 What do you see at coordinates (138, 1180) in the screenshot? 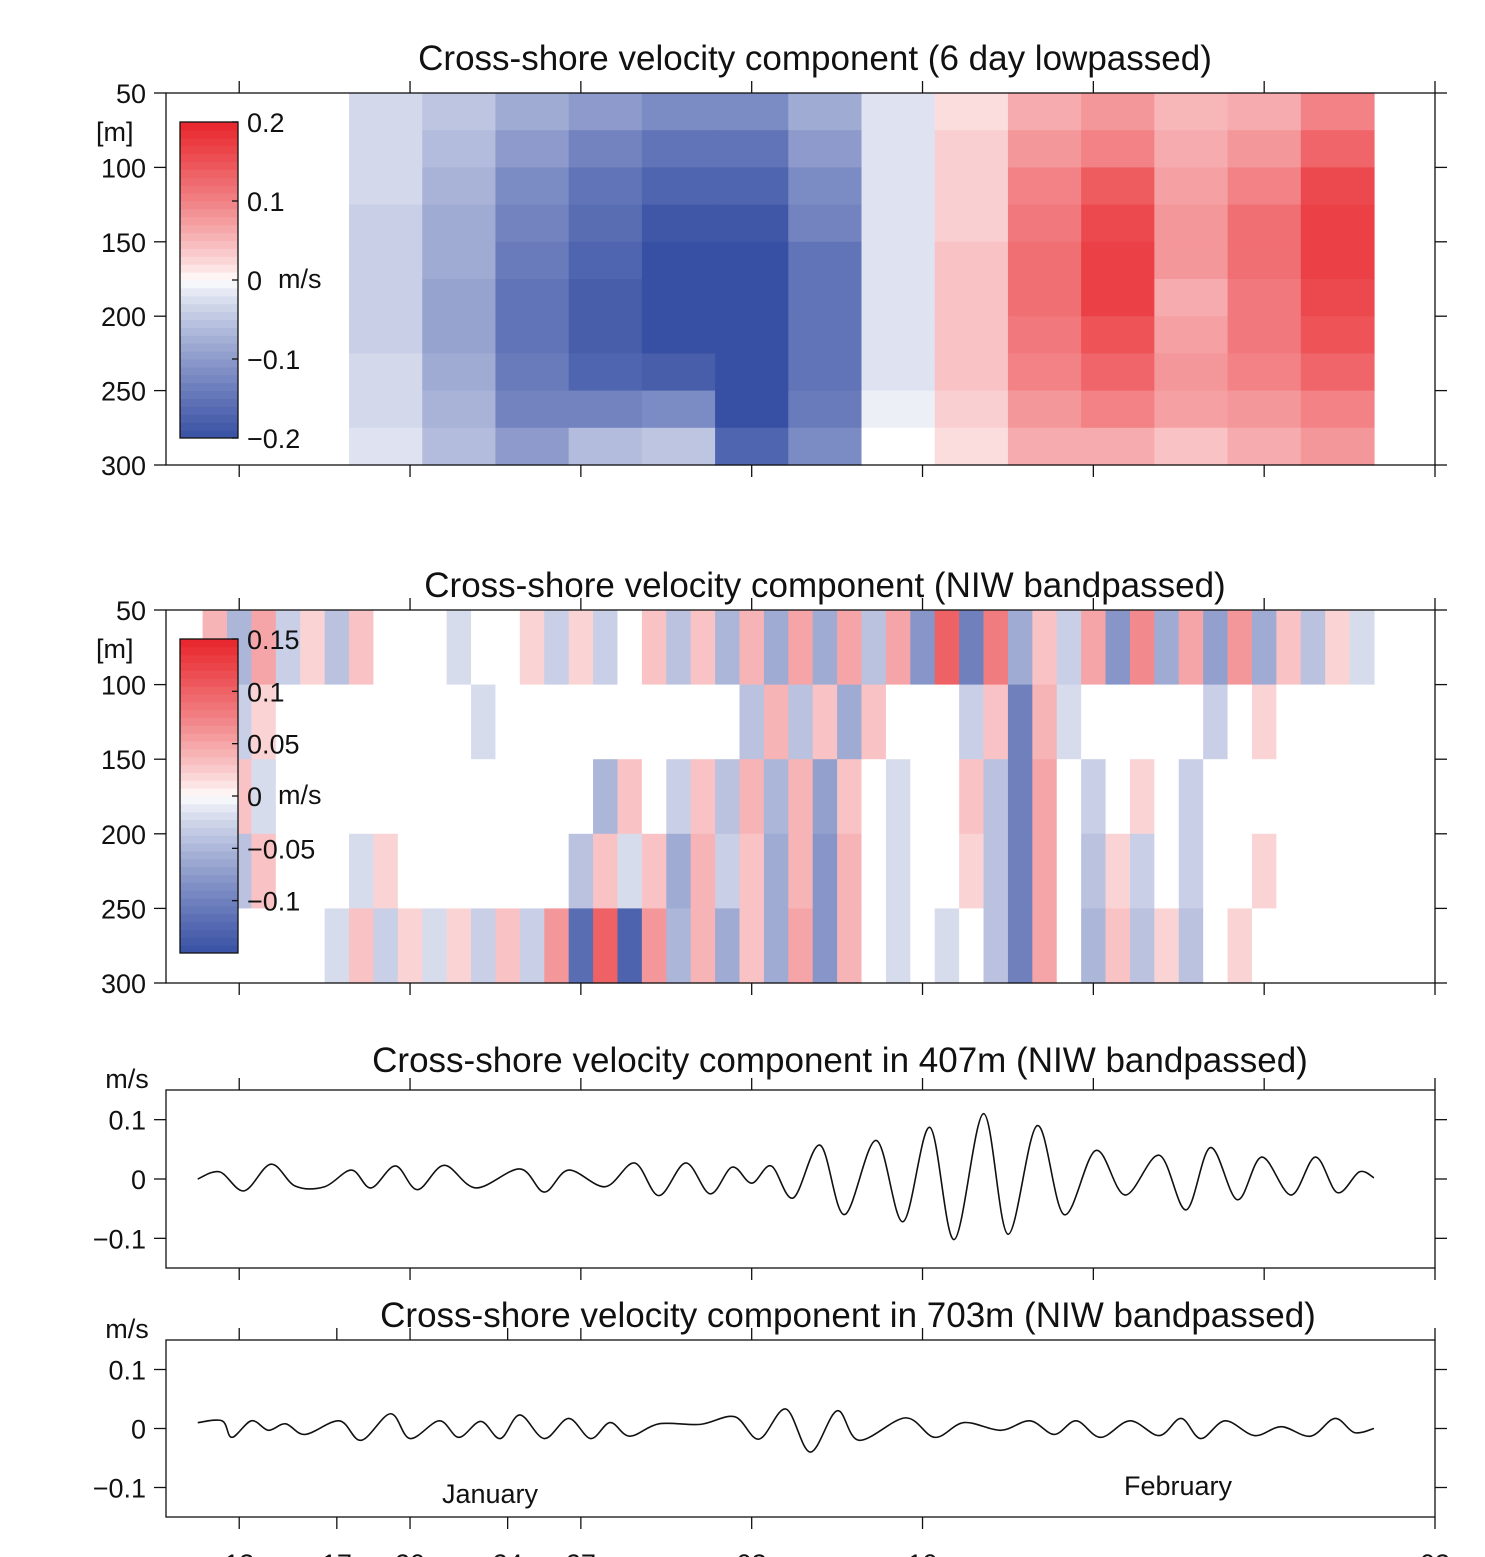
I see `y-tick-label: 0` at bounding box center [138, 1180].